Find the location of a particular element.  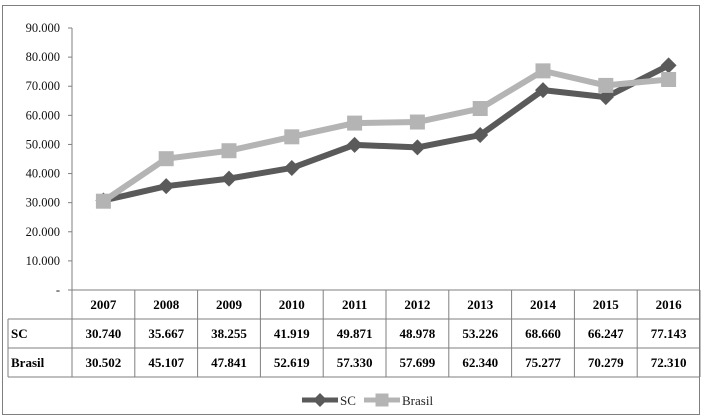

legend-label: SC is located at coordinates (348, 400).